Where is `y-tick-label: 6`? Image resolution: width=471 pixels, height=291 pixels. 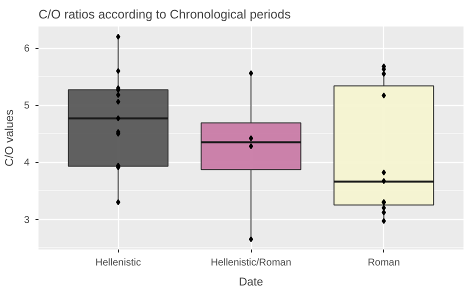 y-tick-label: 6 is located at coordinates (27, 49).